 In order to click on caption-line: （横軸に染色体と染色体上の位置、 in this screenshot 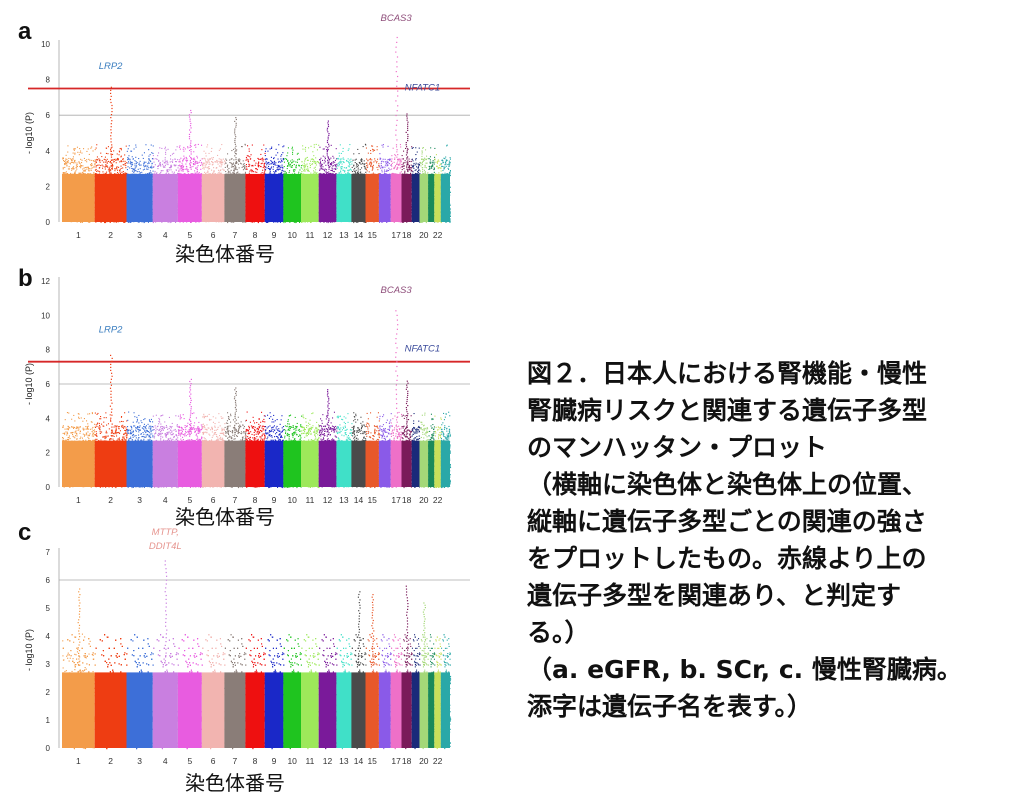, I will do `click(767, 484)`.